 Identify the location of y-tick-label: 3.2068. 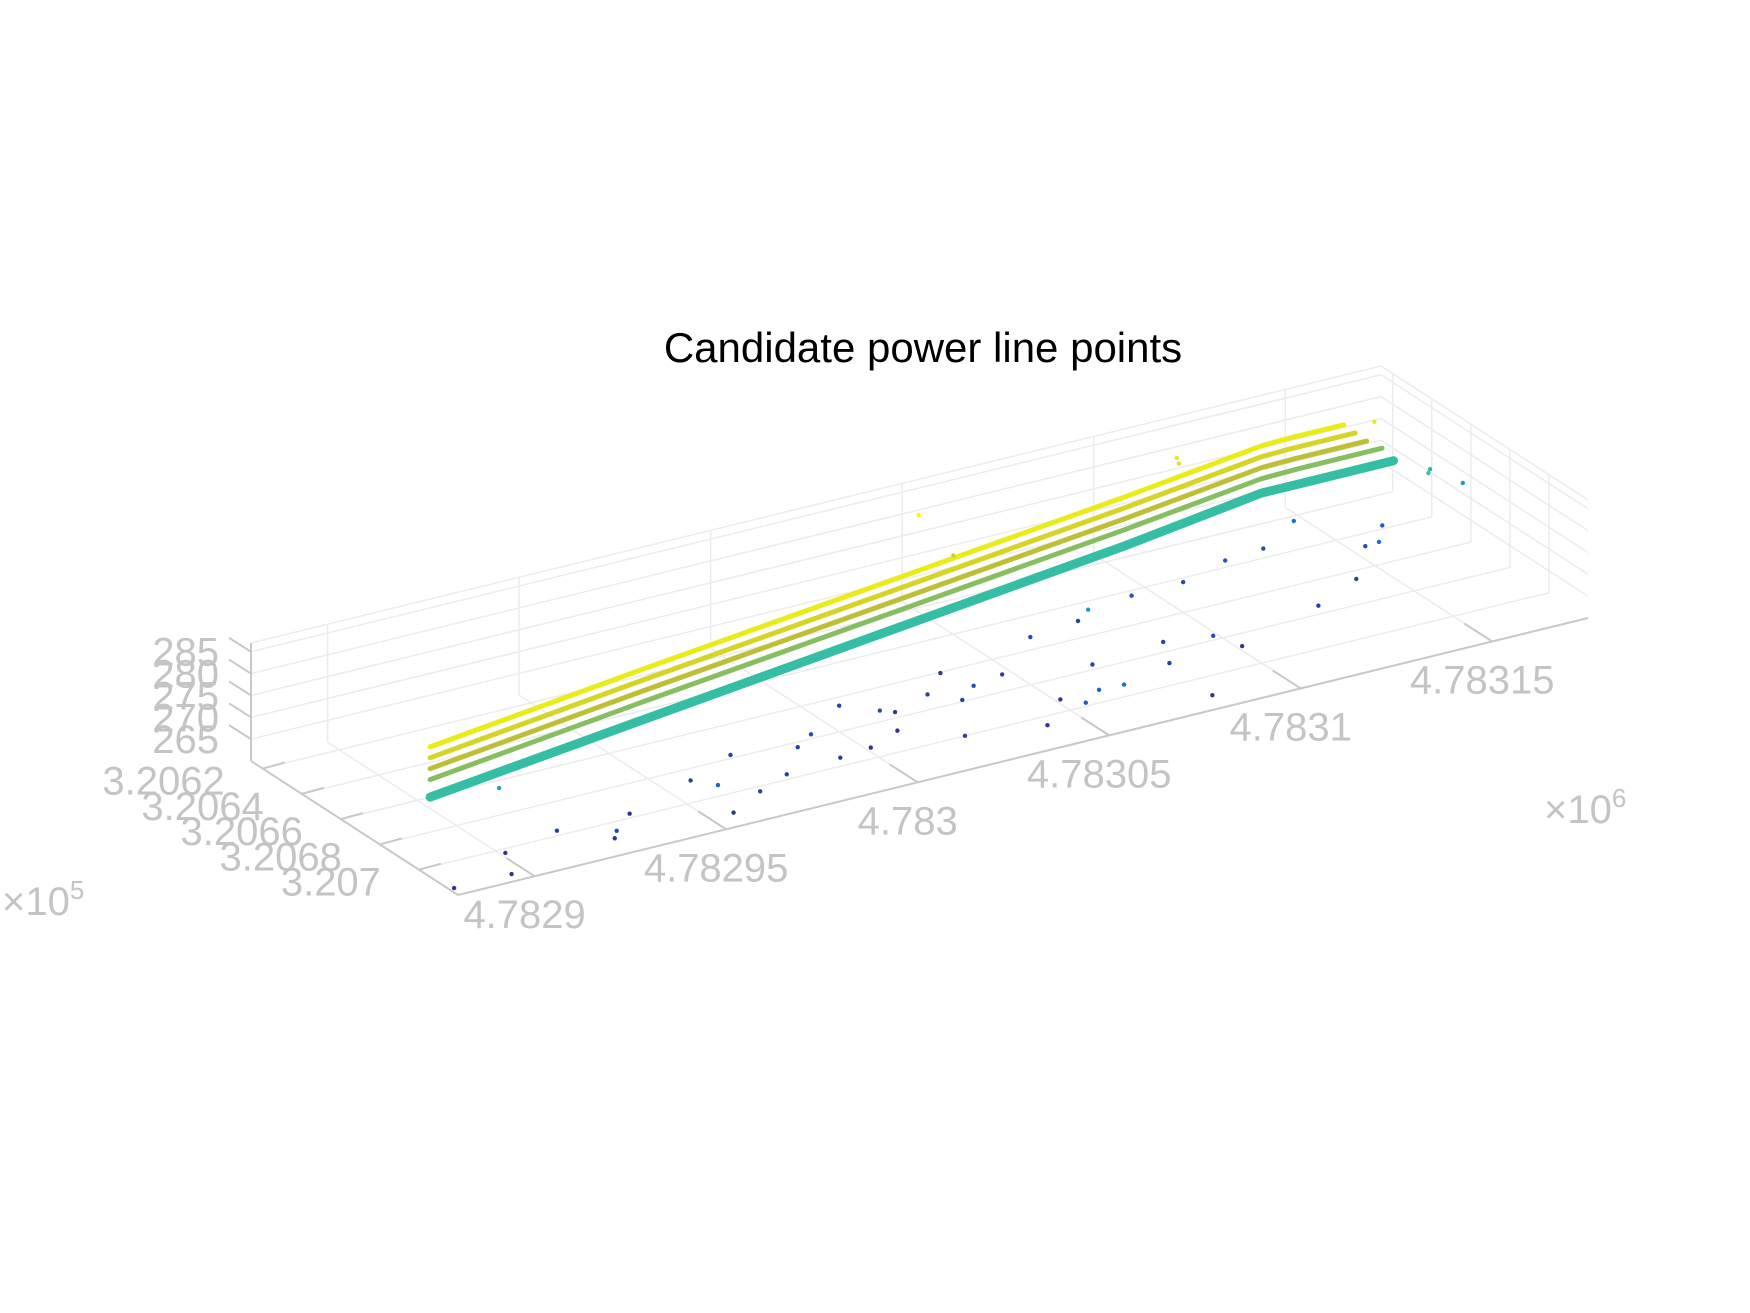
(281, 857).